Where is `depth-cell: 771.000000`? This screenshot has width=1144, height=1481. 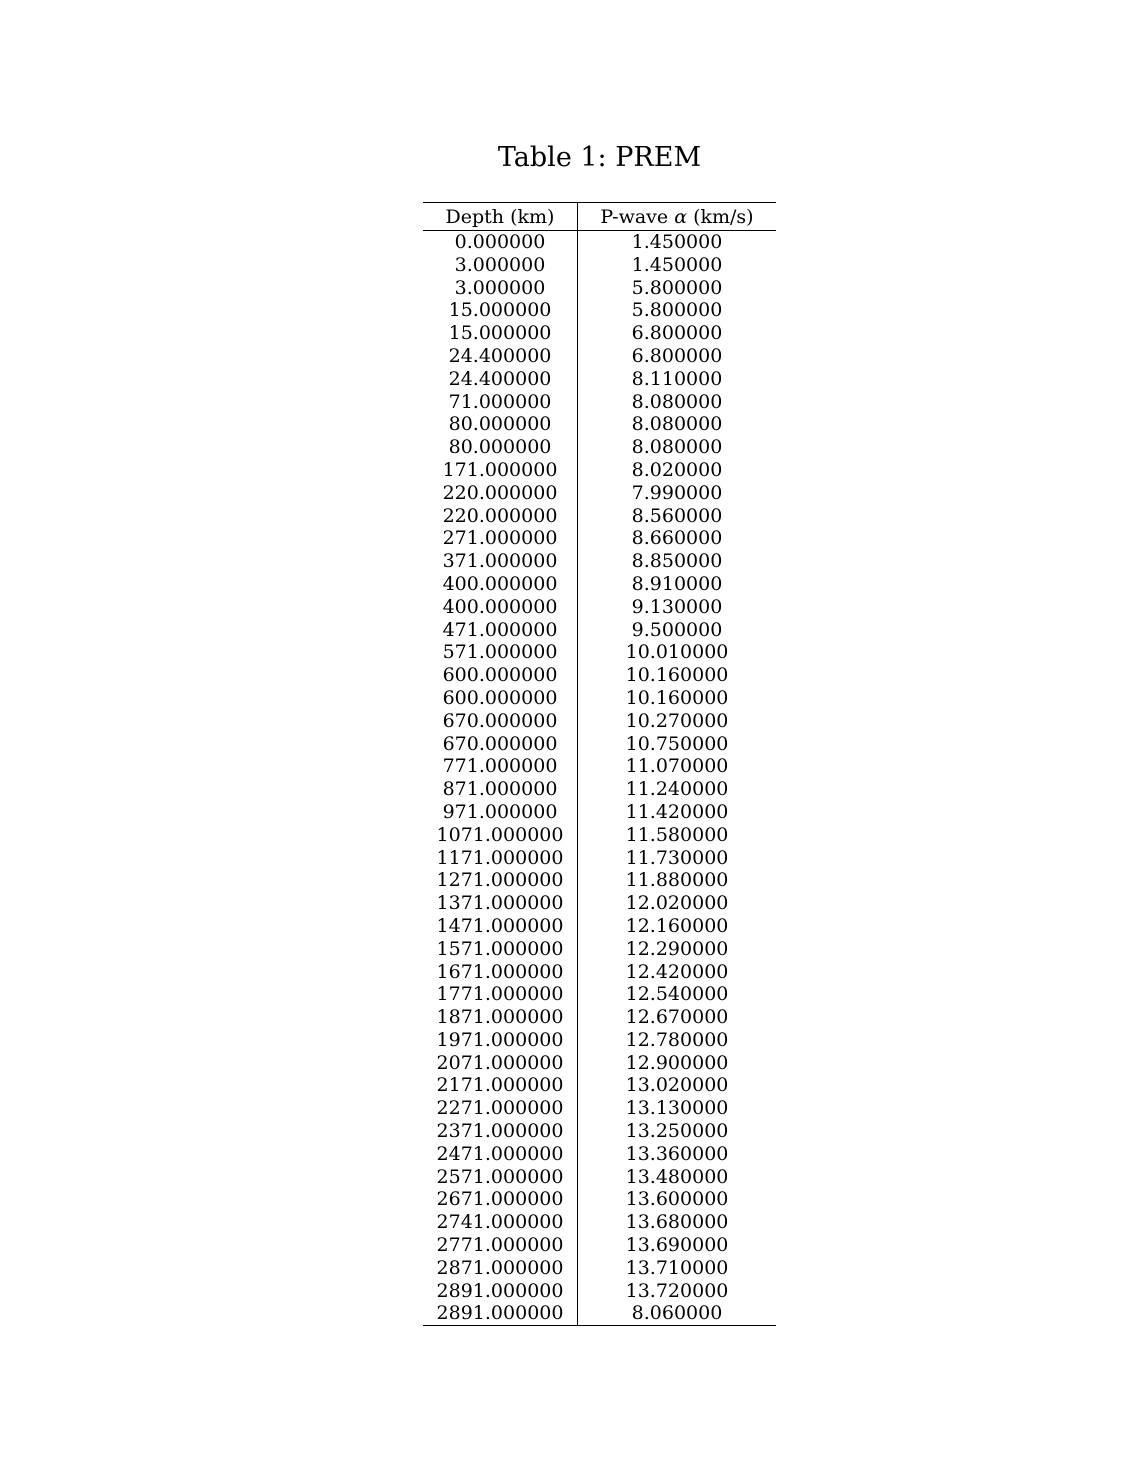 depth-cell: 771.000000 is located at coordinates (500, 767).